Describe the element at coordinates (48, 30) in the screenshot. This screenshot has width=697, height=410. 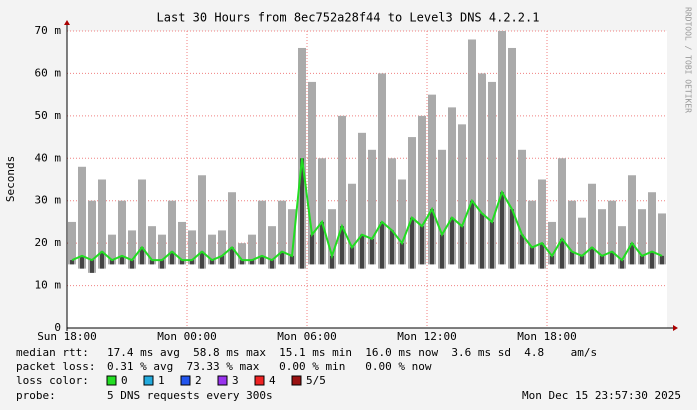
I see `y-tick-label: 70 m` at that location.